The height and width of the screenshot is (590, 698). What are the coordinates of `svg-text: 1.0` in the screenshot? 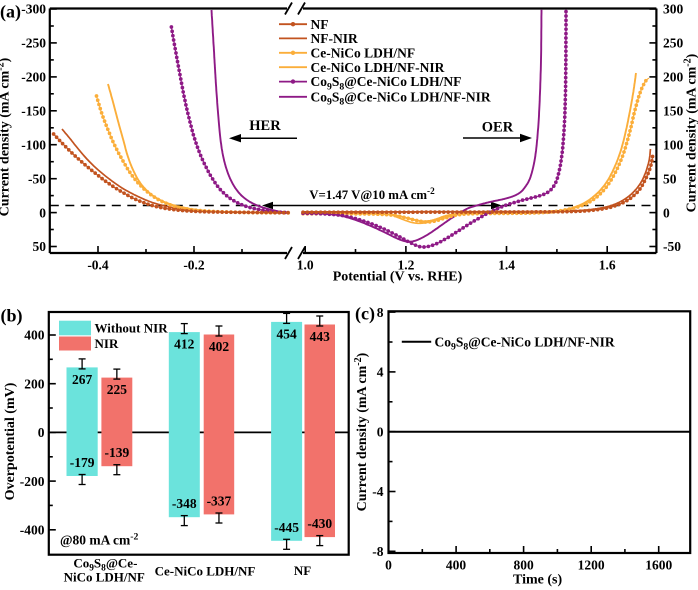 It's located at (305, 264).